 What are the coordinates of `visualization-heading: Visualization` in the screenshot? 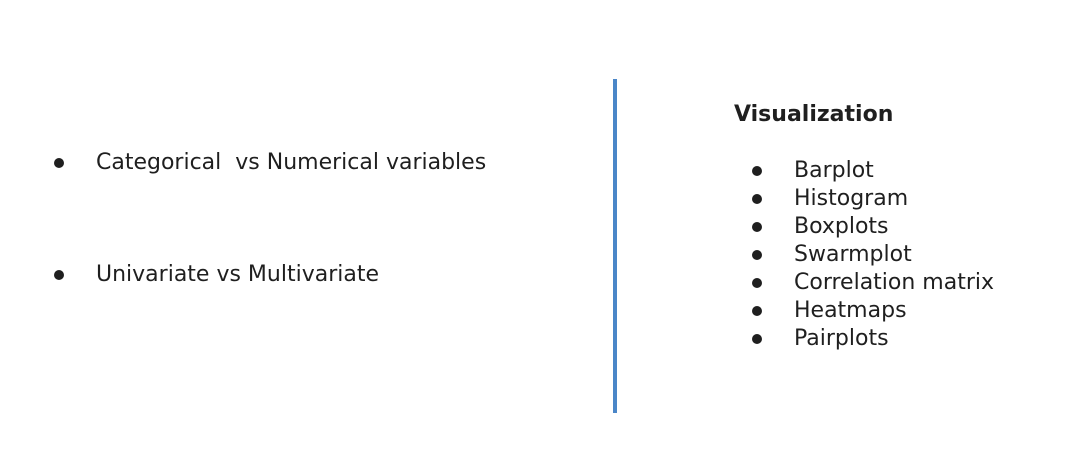 It's located at (814, 114).